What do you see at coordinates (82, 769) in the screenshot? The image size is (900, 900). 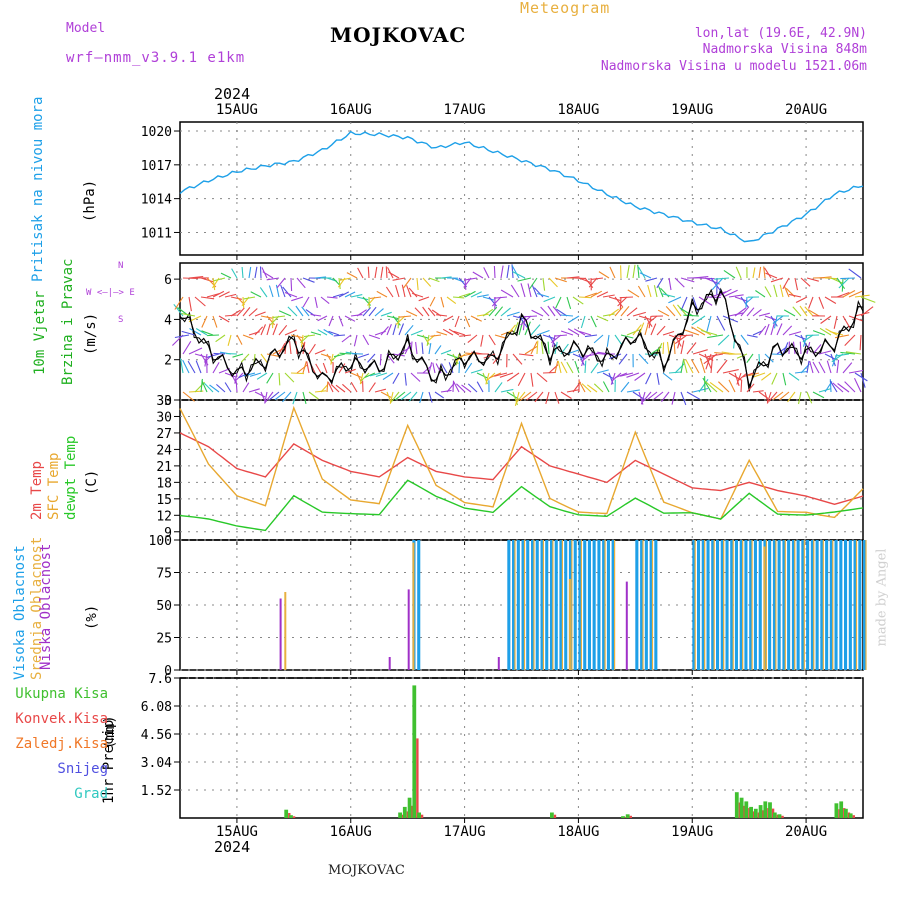 I see `legend-snow: Snijeg` at bounding box center [82, 769].